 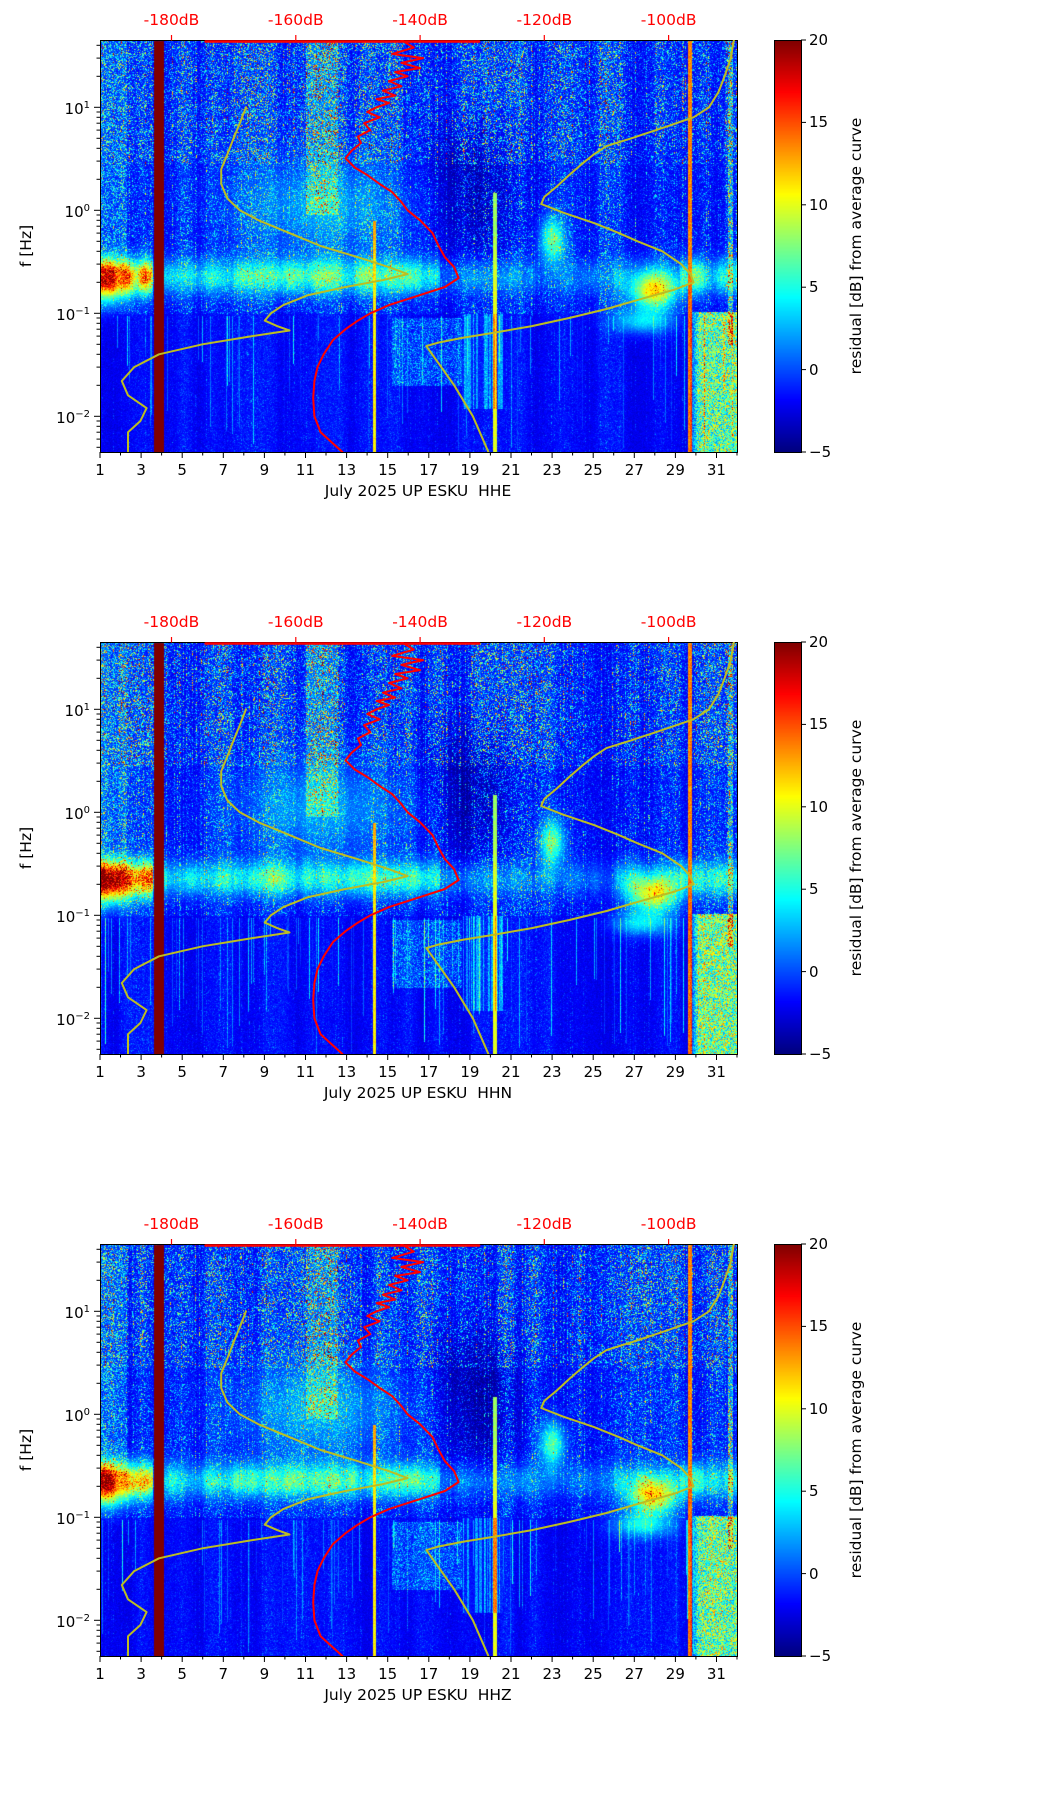 What do you see at coordinates (418, 491) in the screenshot?
I see `x-axis-title: July 2025 UP ESKU HHE` at bounding box center [418, 491].